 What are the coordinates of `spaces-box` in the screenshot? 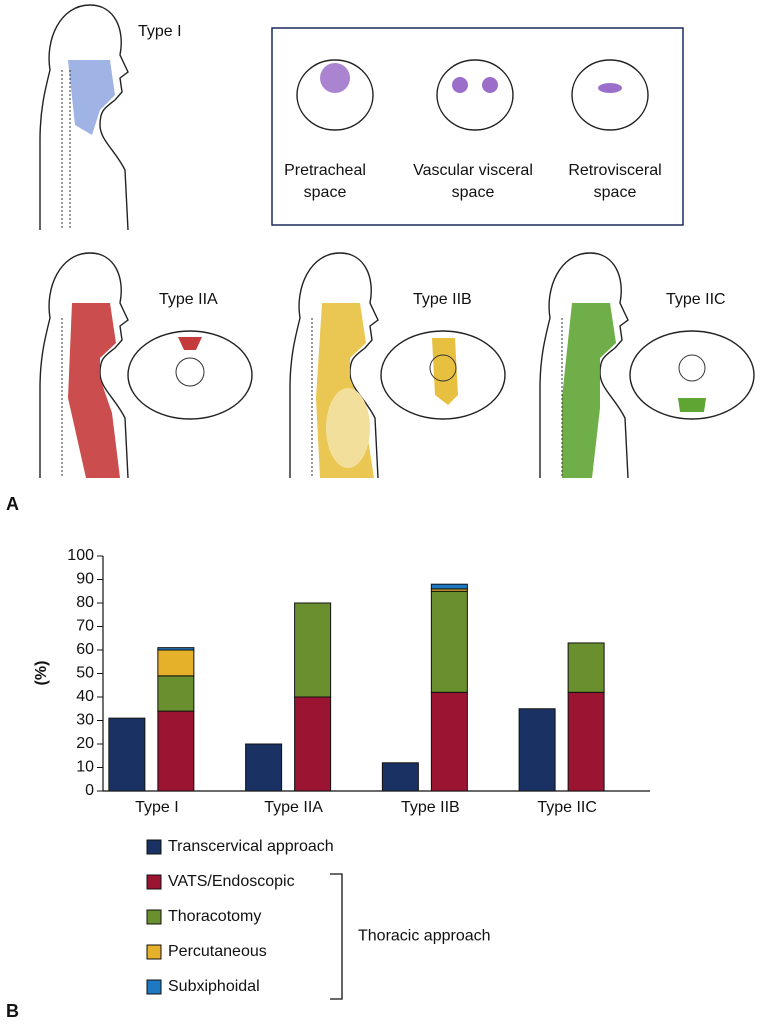 It's located at (477, 126).